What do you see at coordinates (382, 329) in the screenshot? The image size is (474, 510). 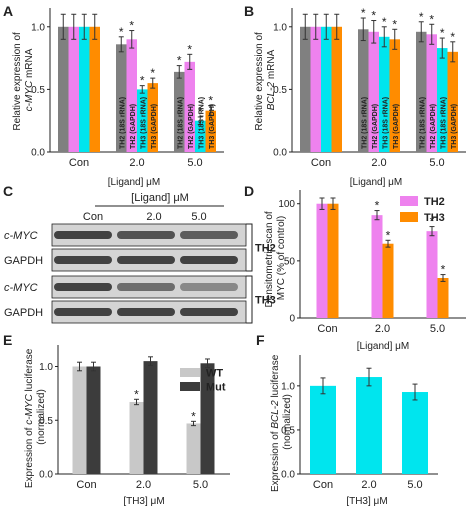 I see `chart-d-category-label: 2.0` at bounding box center [382, 329].